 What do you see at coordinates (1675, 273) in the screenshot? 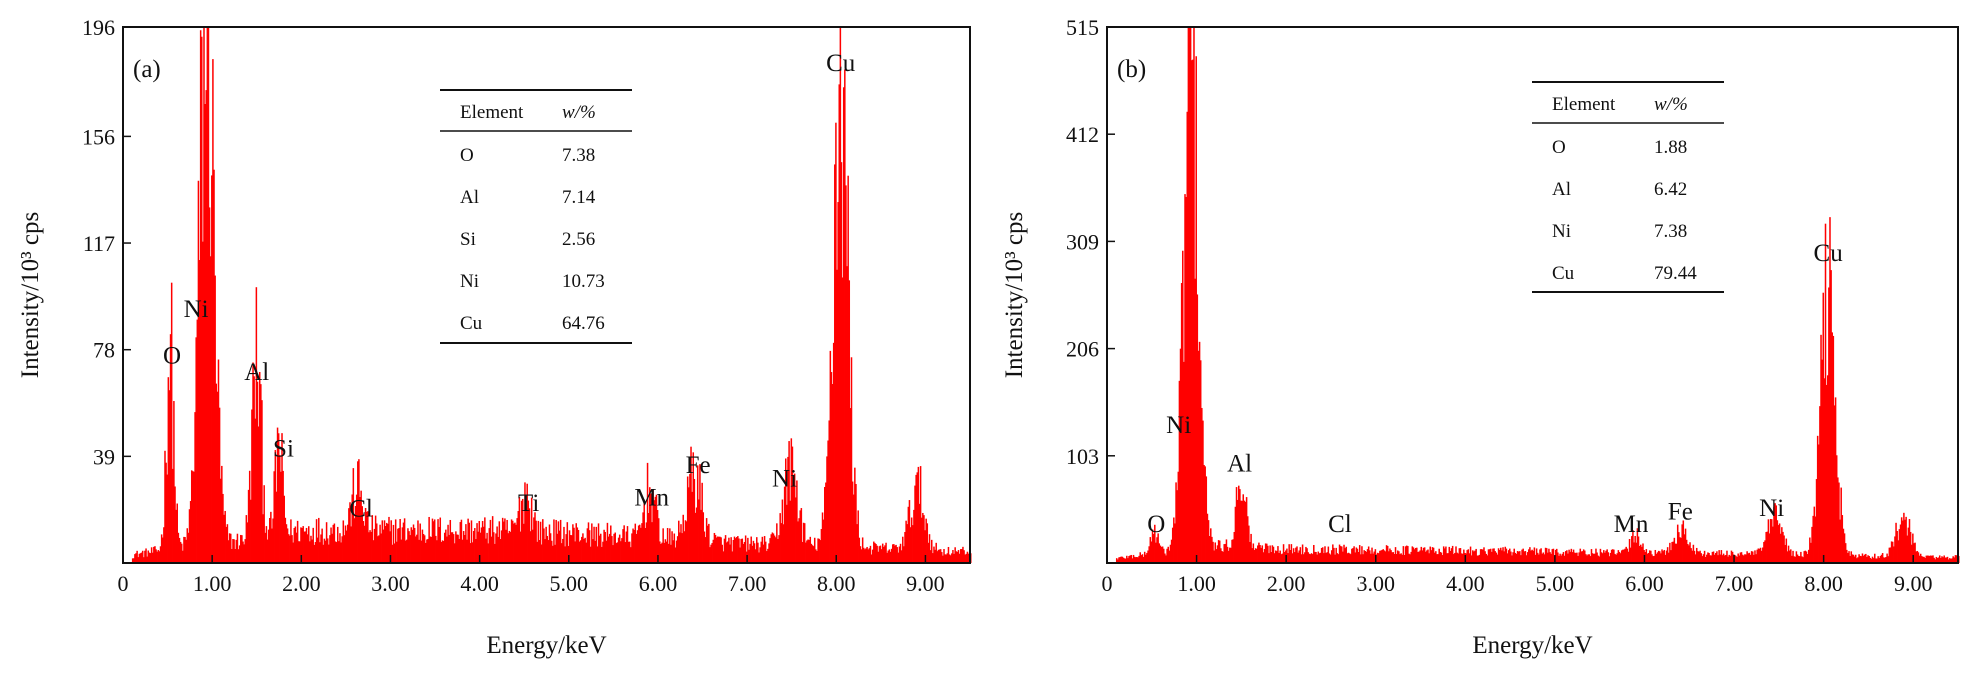
I see `table-cell-value: 79.44` at bounding box center [1675, 273].